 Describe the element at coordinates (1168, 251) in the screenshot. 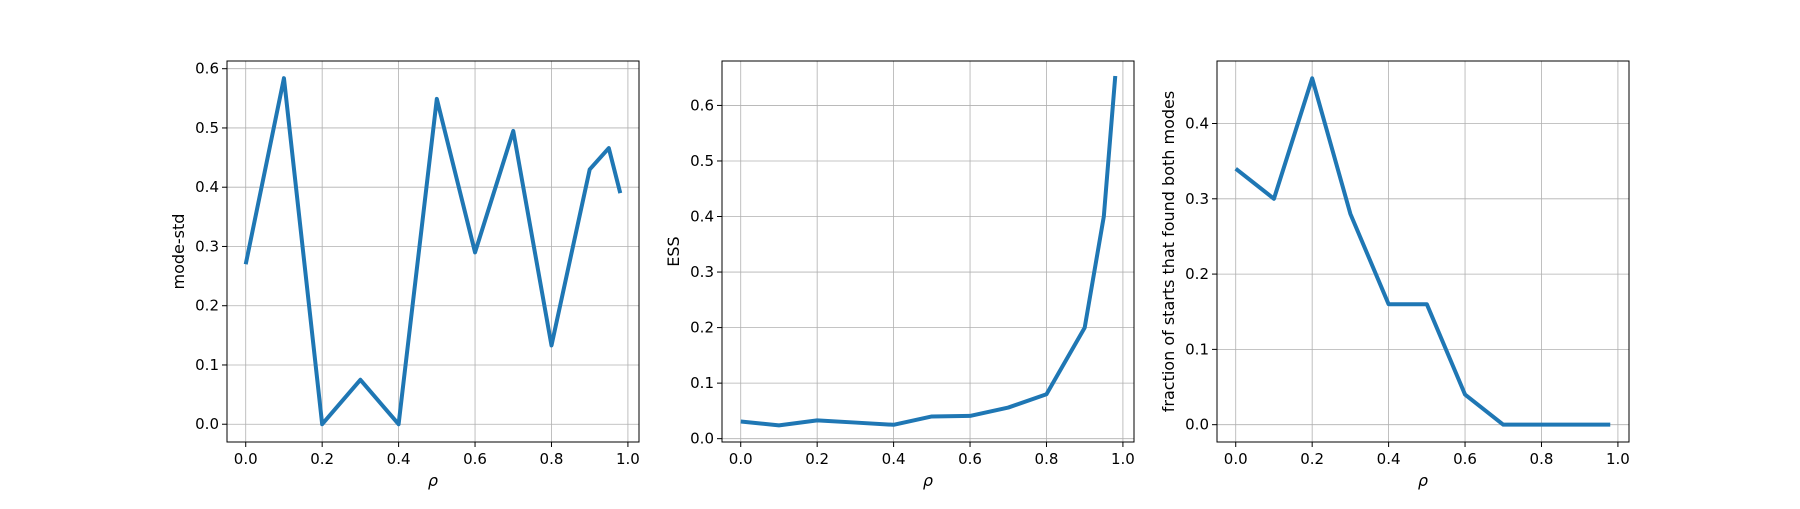

I see `y-axis-label: fraction of starts that found both modes` at that location.